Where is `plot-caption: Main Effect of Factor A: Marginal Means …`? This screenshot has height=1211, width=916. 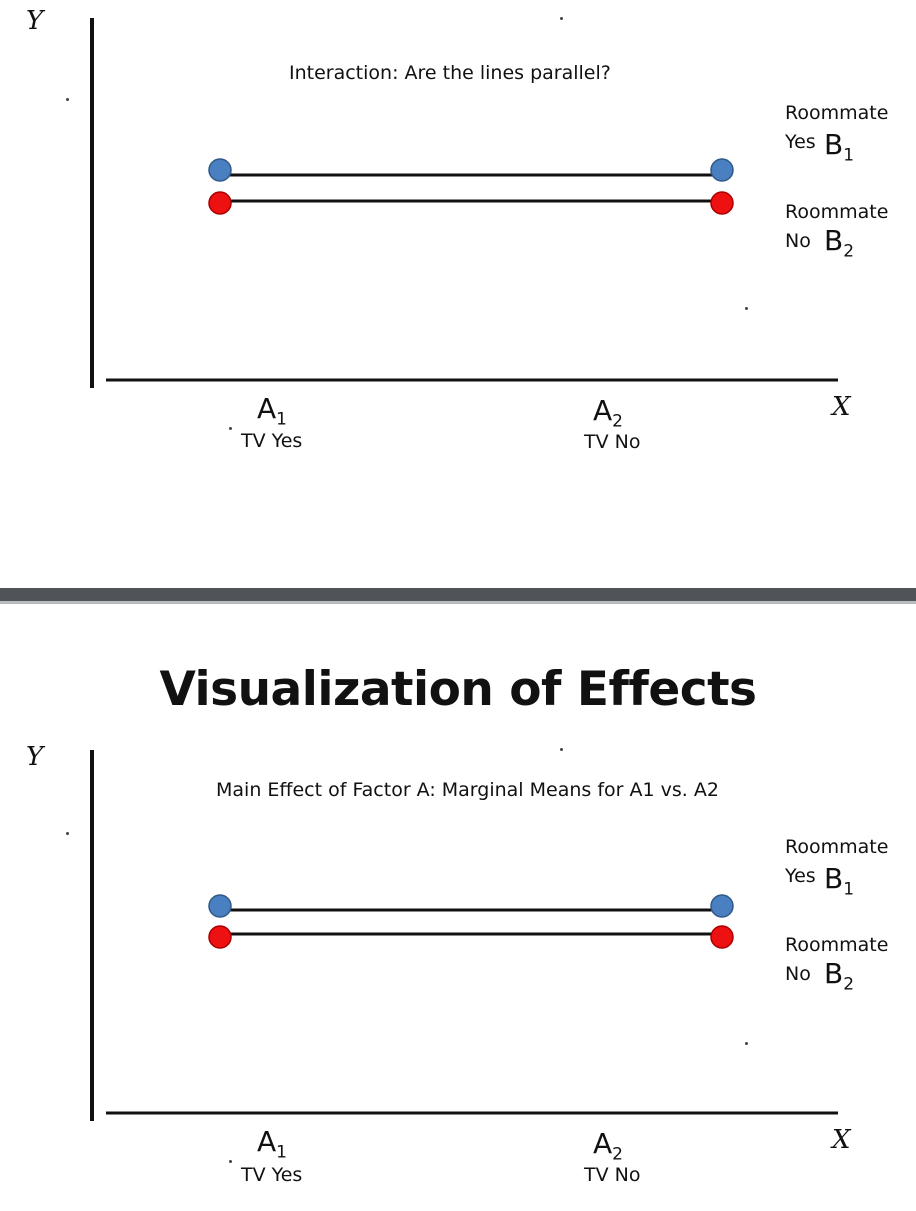 plot-caption: Main Effect of Factor A: Marginal Means … is located at coordinates (467, 790).